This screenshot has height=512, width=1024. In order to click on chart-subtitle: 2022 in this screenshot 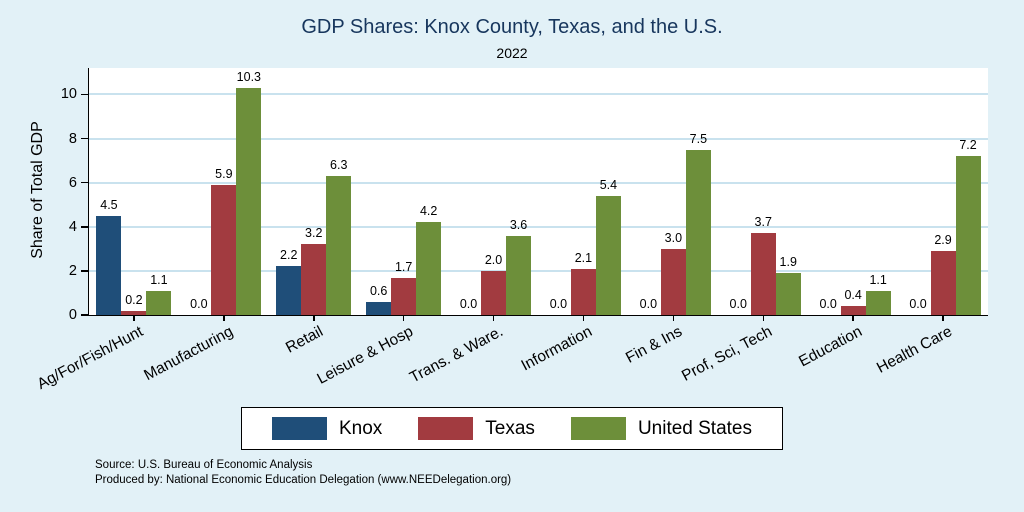, I will do `click(512, 53)`.